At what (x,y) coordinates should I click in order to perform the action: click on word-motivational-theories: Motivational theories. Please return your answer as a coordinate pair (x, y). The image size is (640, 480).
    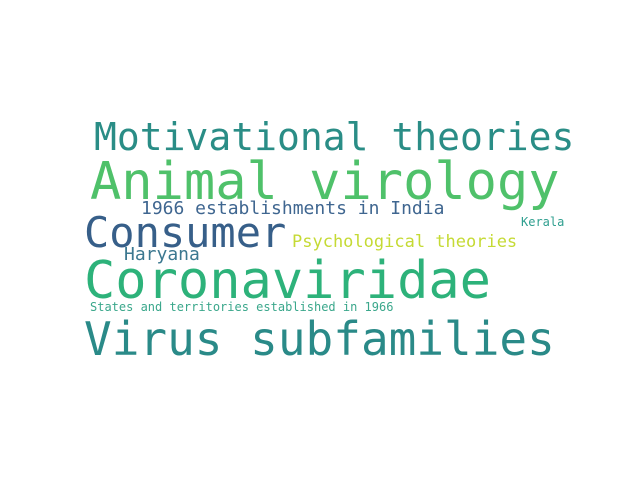
    Looking at the image, I should click on (334, 137).